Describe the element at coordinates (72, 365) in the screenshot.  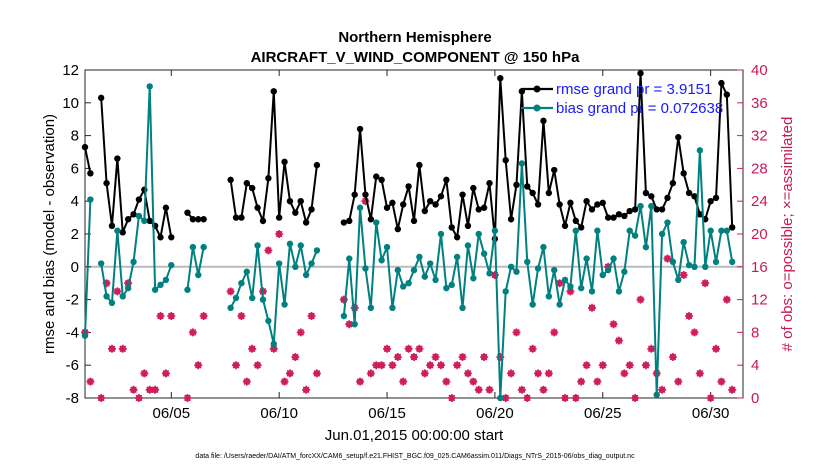
I see `y-tick-label: -6` at that location.